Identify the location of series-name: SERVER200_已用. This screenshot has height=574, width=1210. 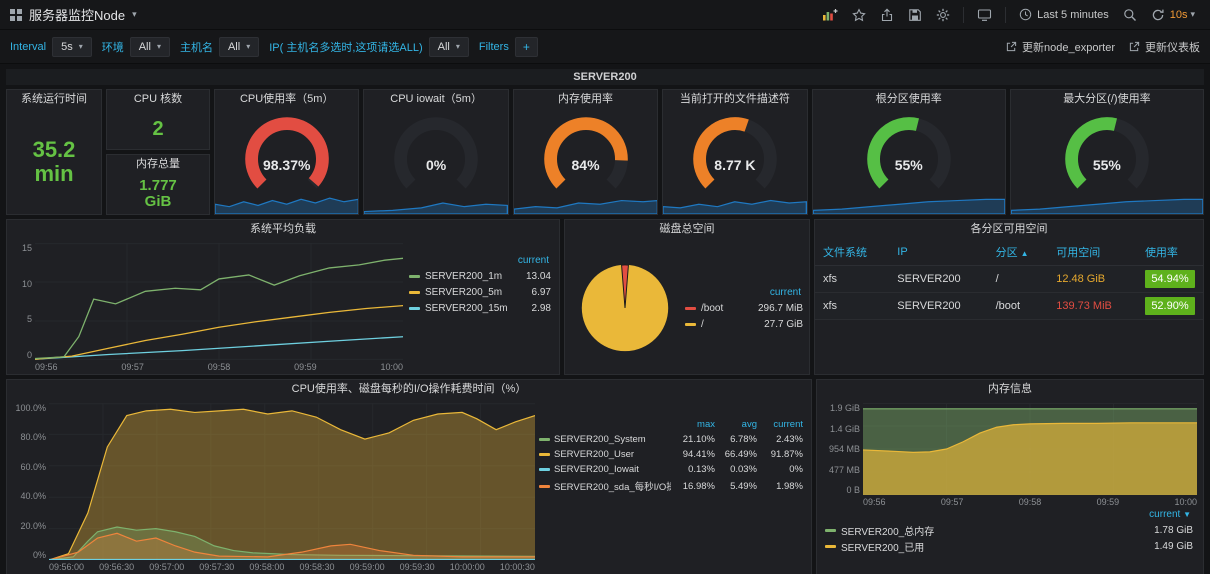
(883, 548).